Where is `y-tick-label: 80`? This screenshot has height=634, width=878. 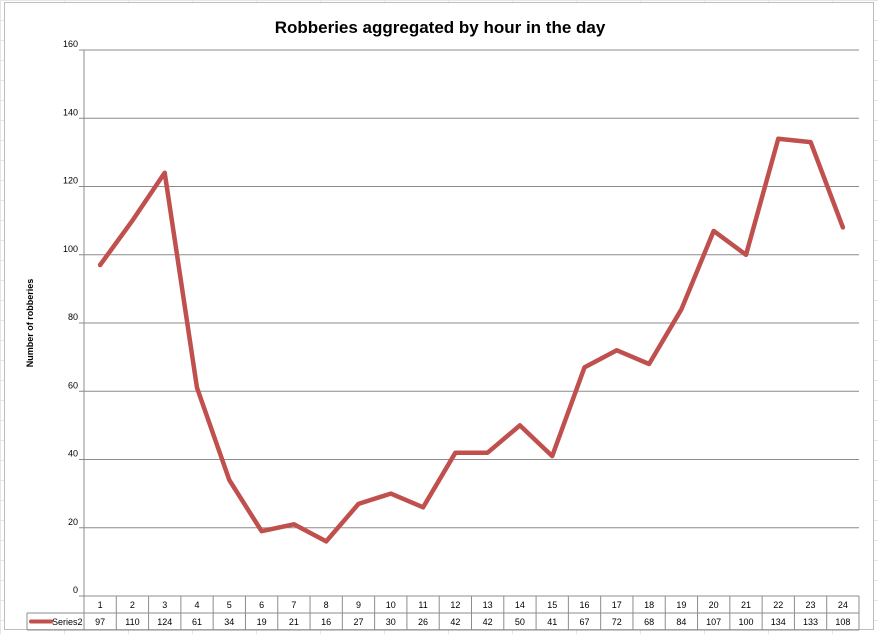 y-tick-label: 80 is located at coordinates (73, 317).